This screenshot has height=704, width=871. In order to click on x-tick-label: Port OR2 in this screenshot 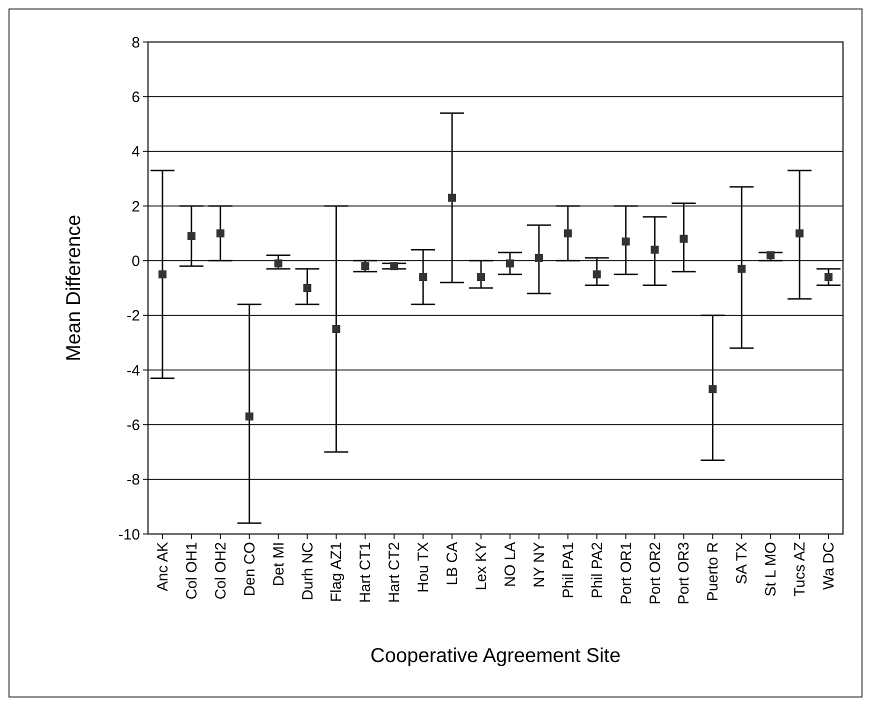, I will do `click(655, 573)`.